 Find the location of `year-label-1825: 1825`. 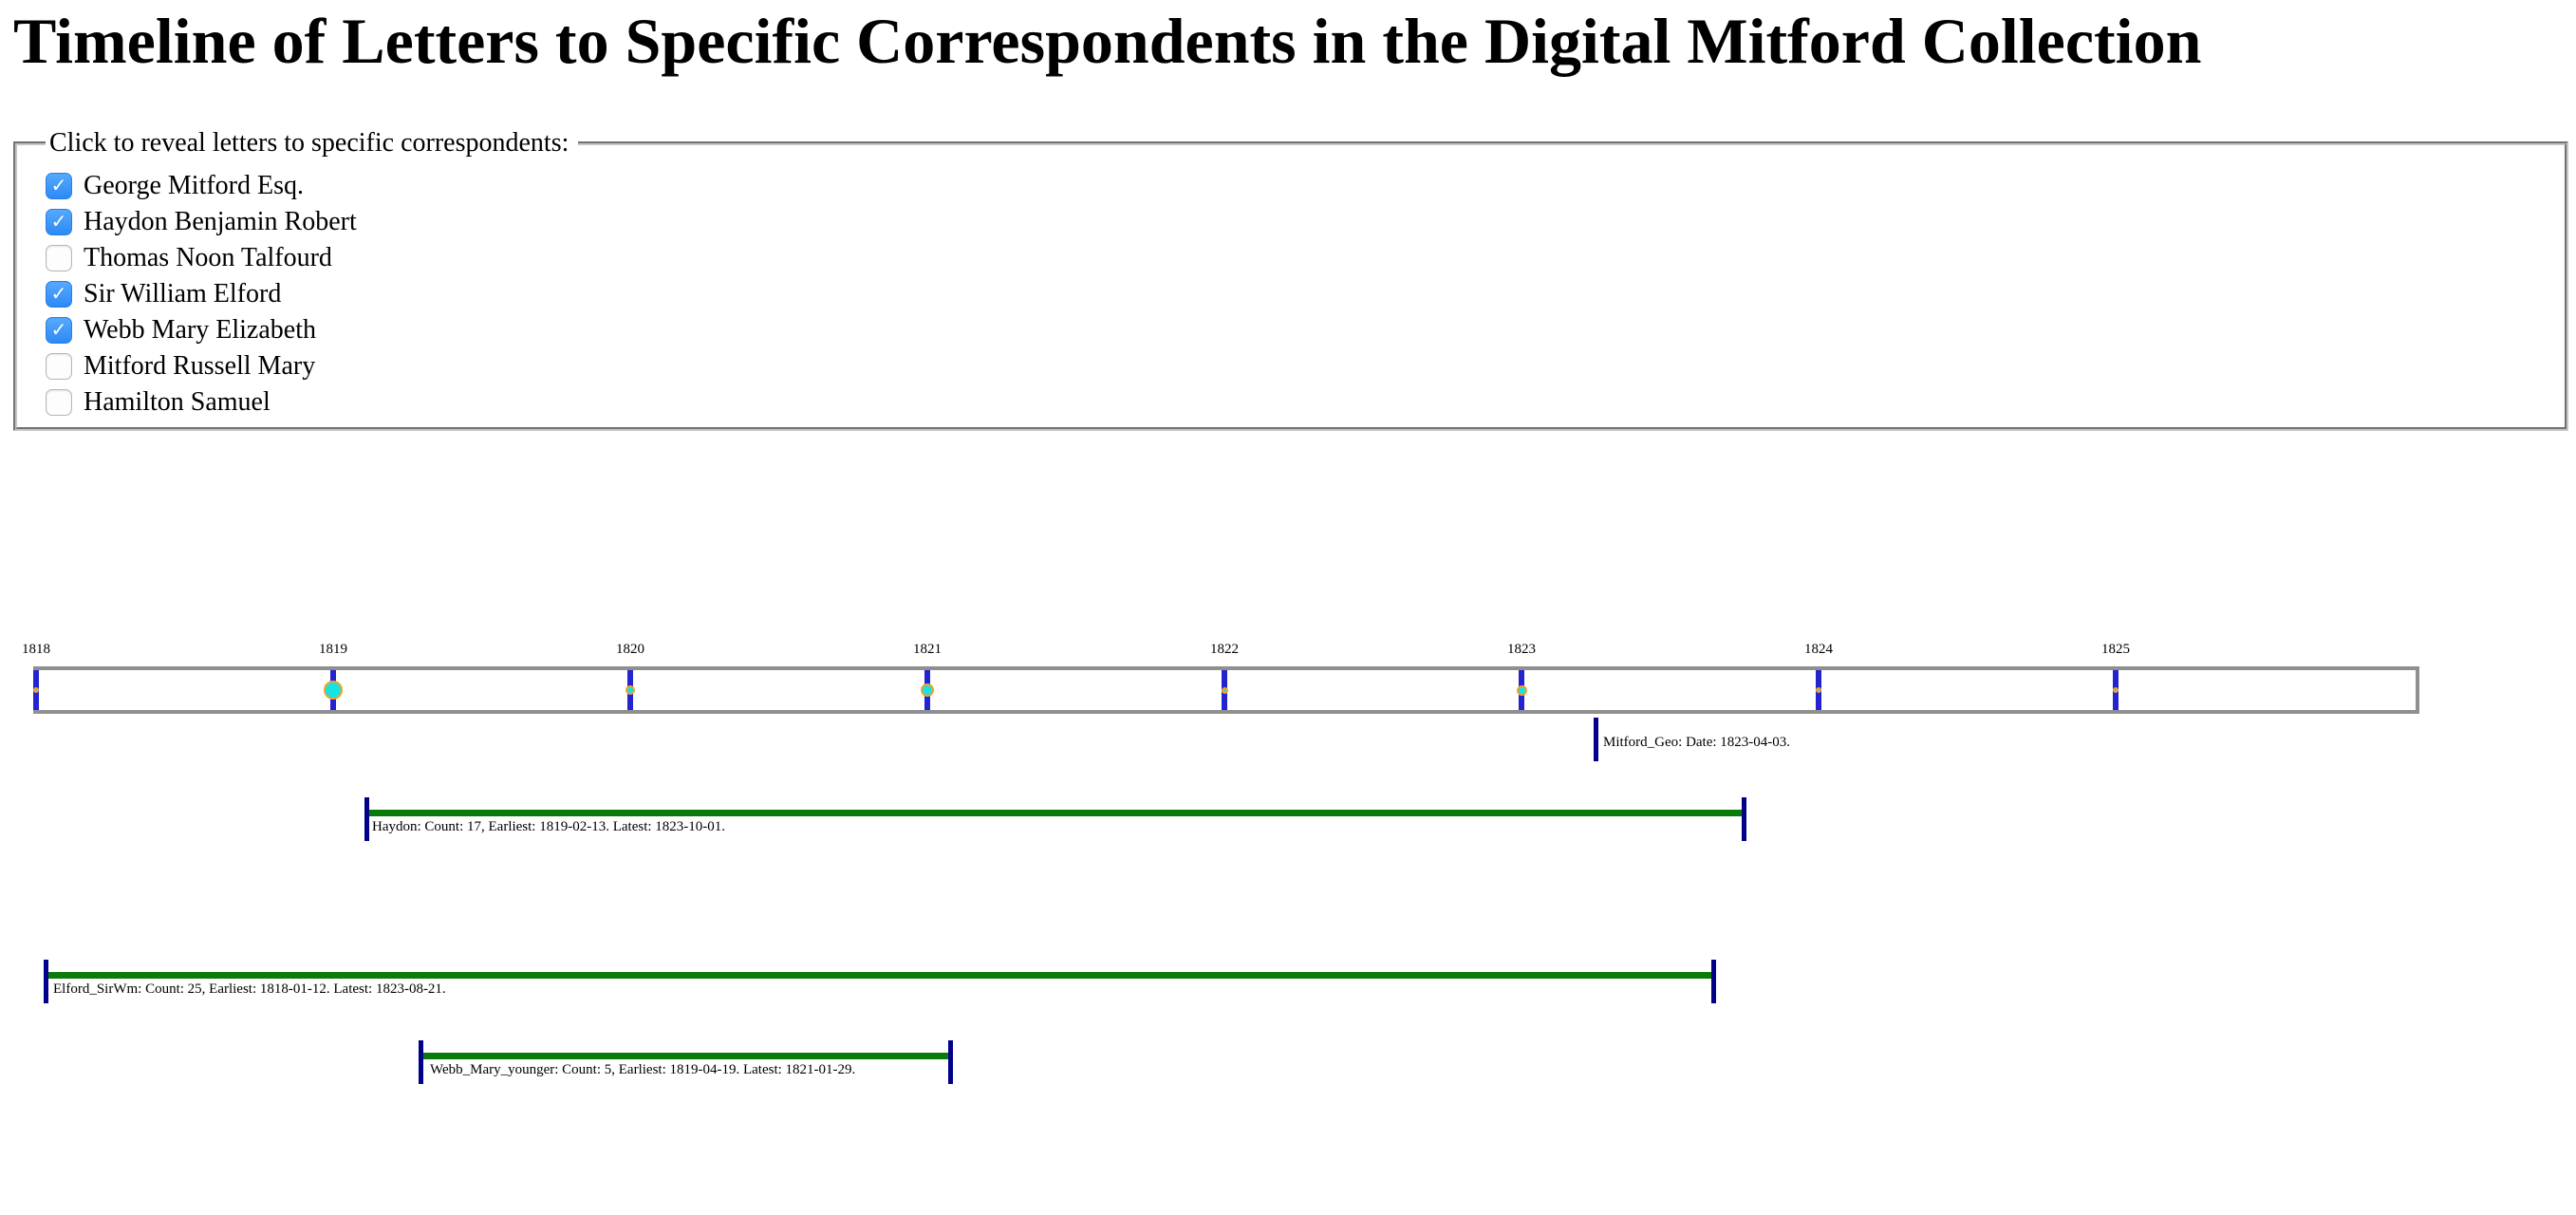

year-label-1825: 1825 is located at coordinates (2116, 650).